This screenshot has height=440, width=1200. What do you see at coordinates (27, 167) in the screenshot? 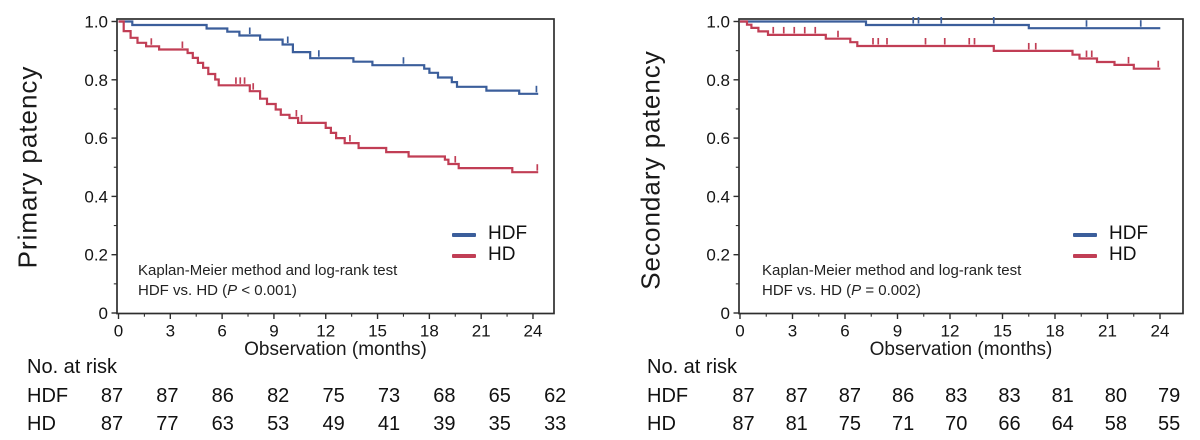
I see `y-axis-title-primary: Primary patency` at bounding box center [27, 167].